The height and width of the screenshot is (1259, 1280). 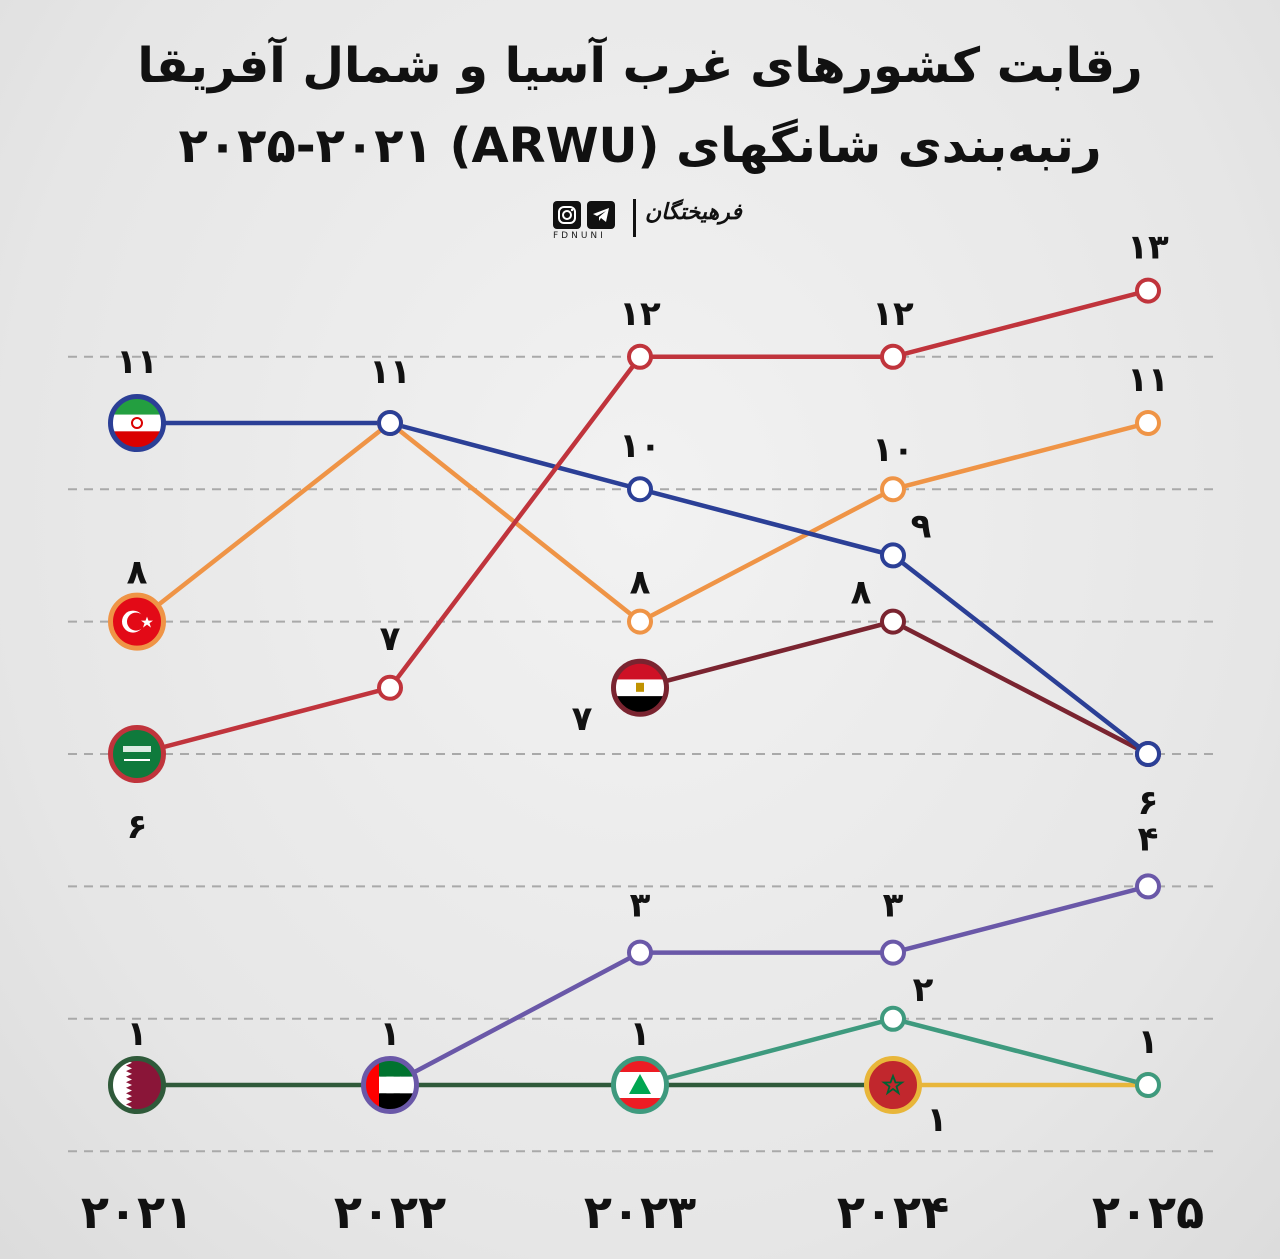 I want to click on egypt-data-label: ۷, so click(x=582, y=719).